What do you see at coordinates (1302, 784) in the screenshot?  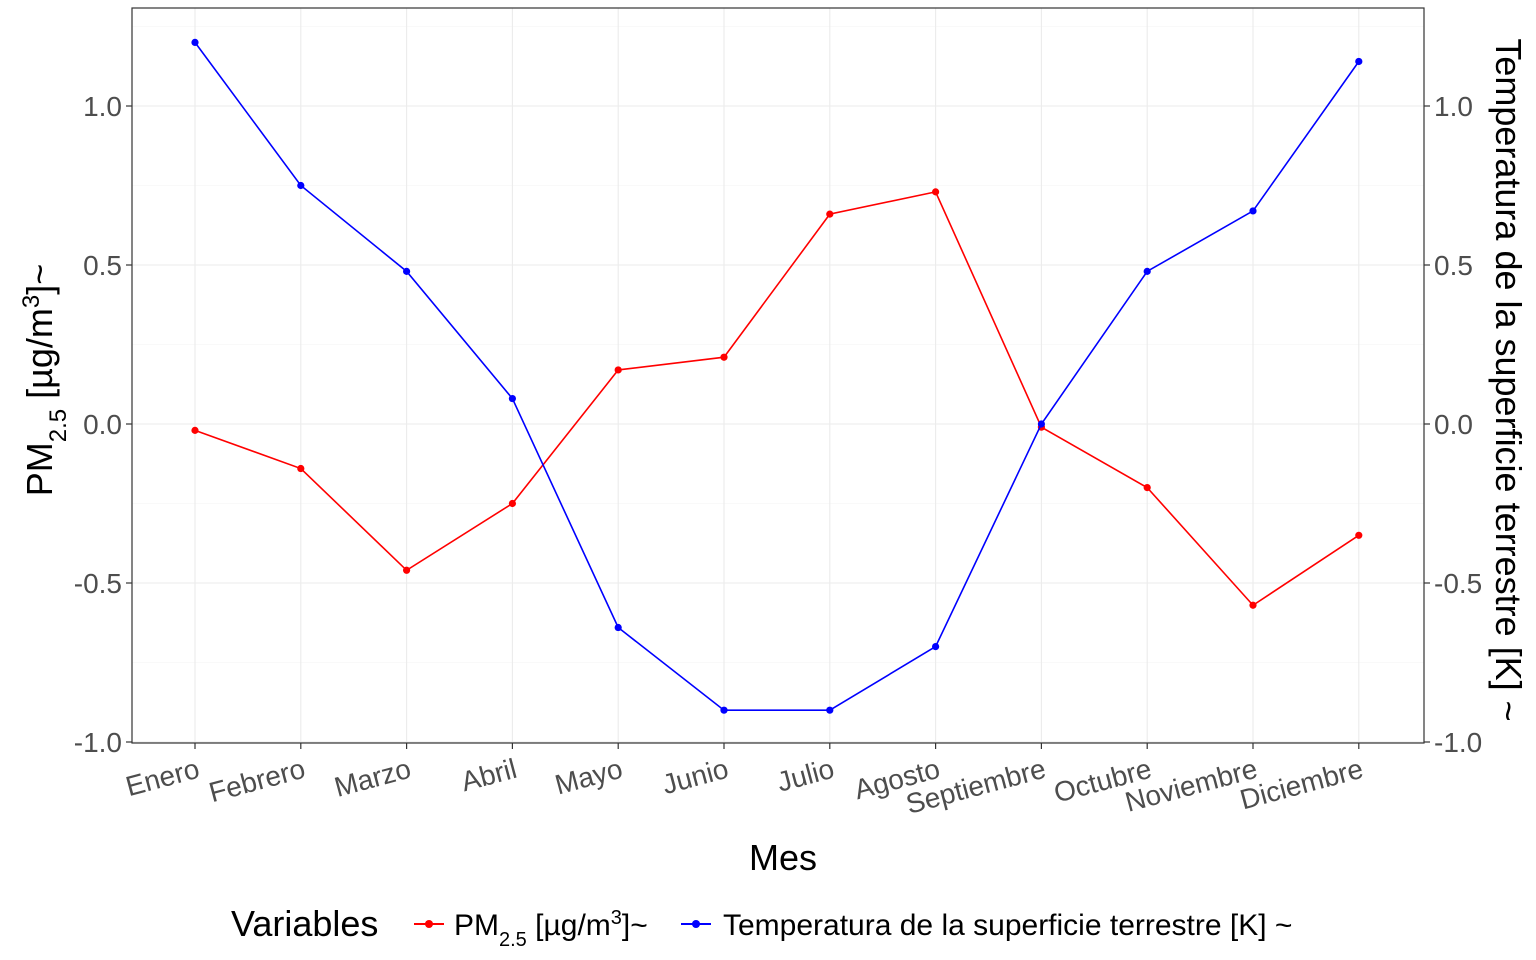 I see `x-tick-label: Diciembre` at bounding box center [1302, 784].